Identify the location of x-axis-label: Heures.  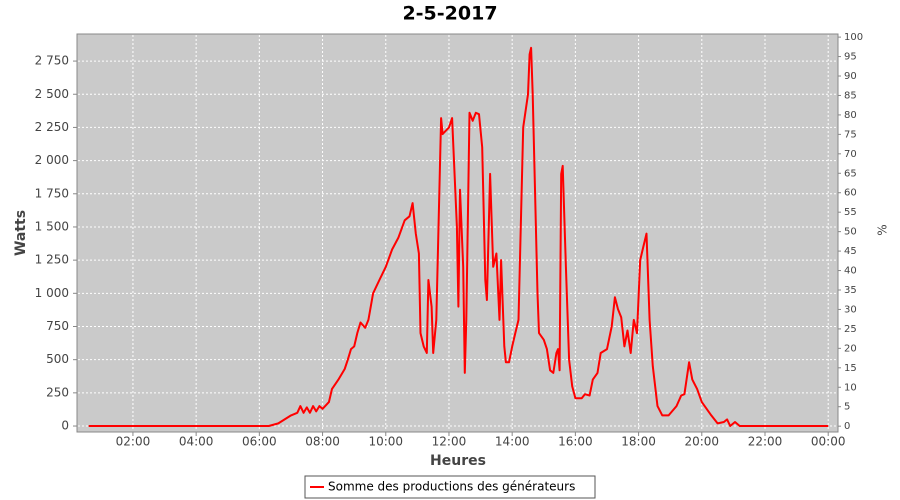
(458, 461).